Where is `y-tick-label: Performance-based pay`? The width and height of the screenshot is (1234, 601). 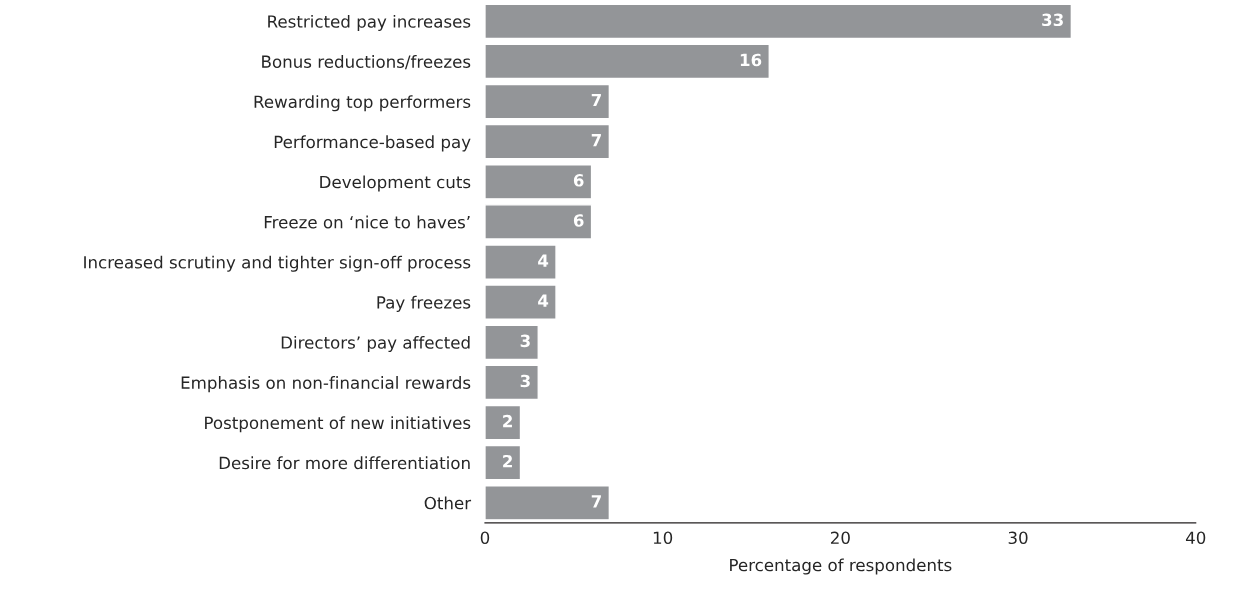
y-tick-label: Performance-based pay is located at coordinates (372, 143).